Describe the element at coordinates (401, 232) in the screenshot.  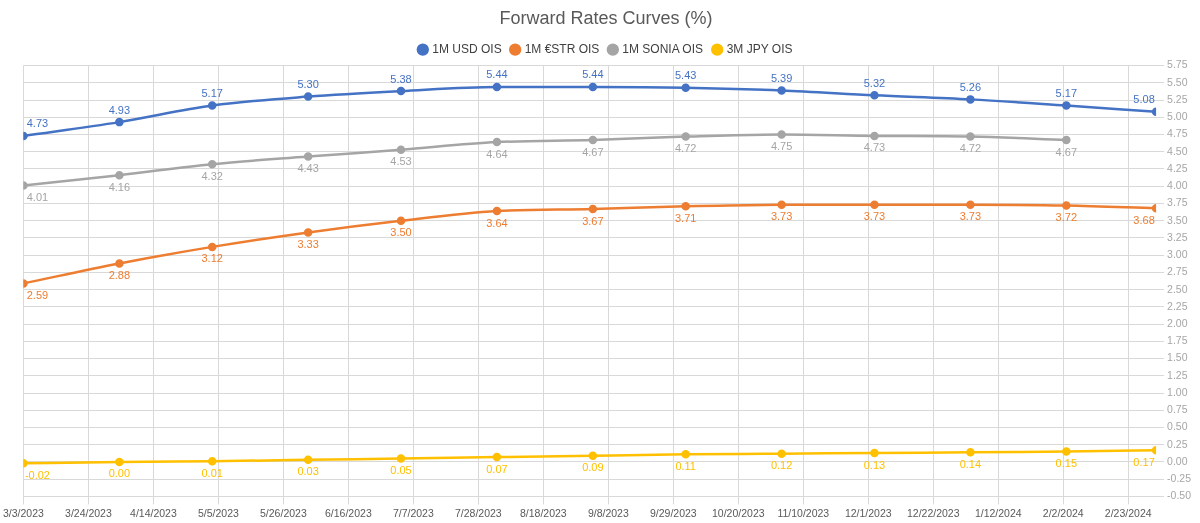
I see `data-label: 3.50` at that location.